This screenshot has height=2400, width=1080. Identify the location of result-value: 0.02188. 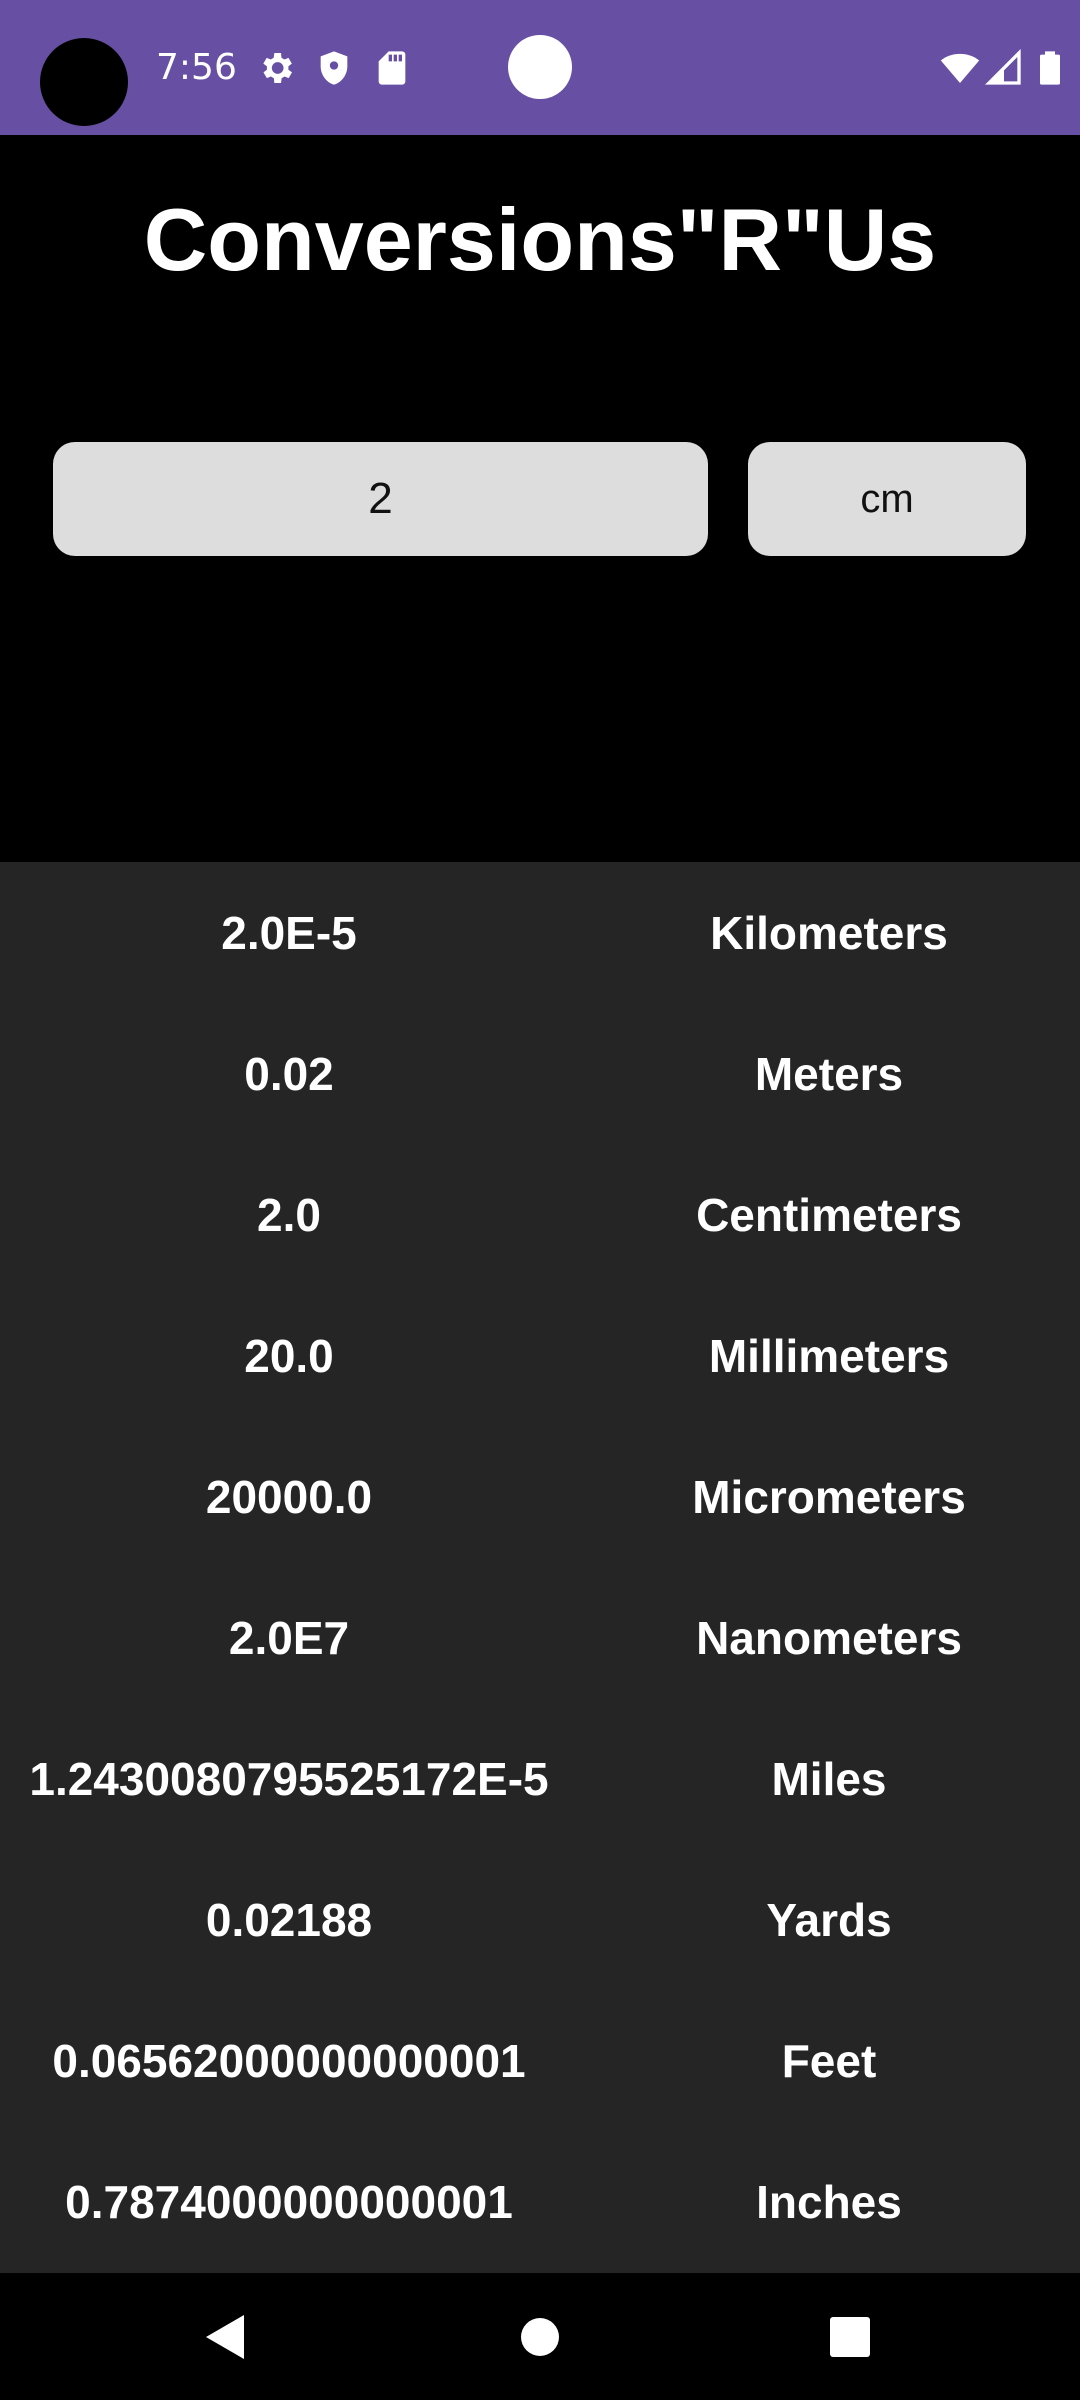
(289, 1919).